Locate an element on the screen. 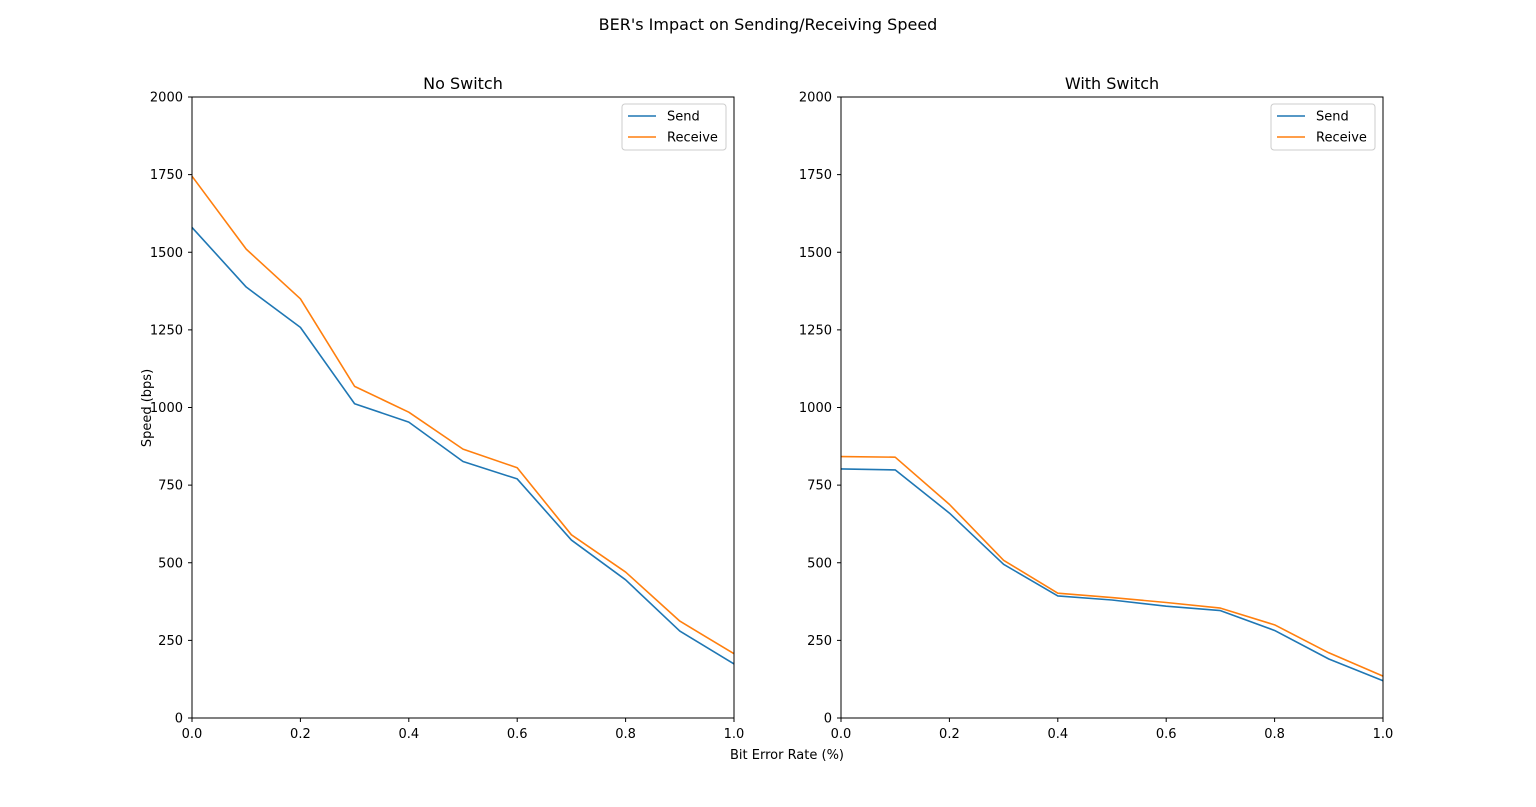 This screenshot has height=807, width=1536. figure-title: BER's Impact on Sending/Receiving Speed is located at coordinates (768, 24).